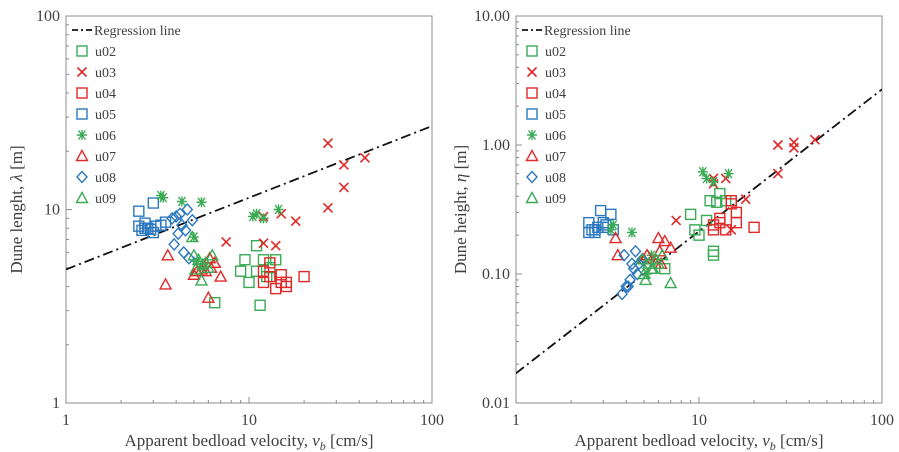 This screenshot has height=452, width=899. I want to click on y-tick-label: 0.01, so click(496, 403).